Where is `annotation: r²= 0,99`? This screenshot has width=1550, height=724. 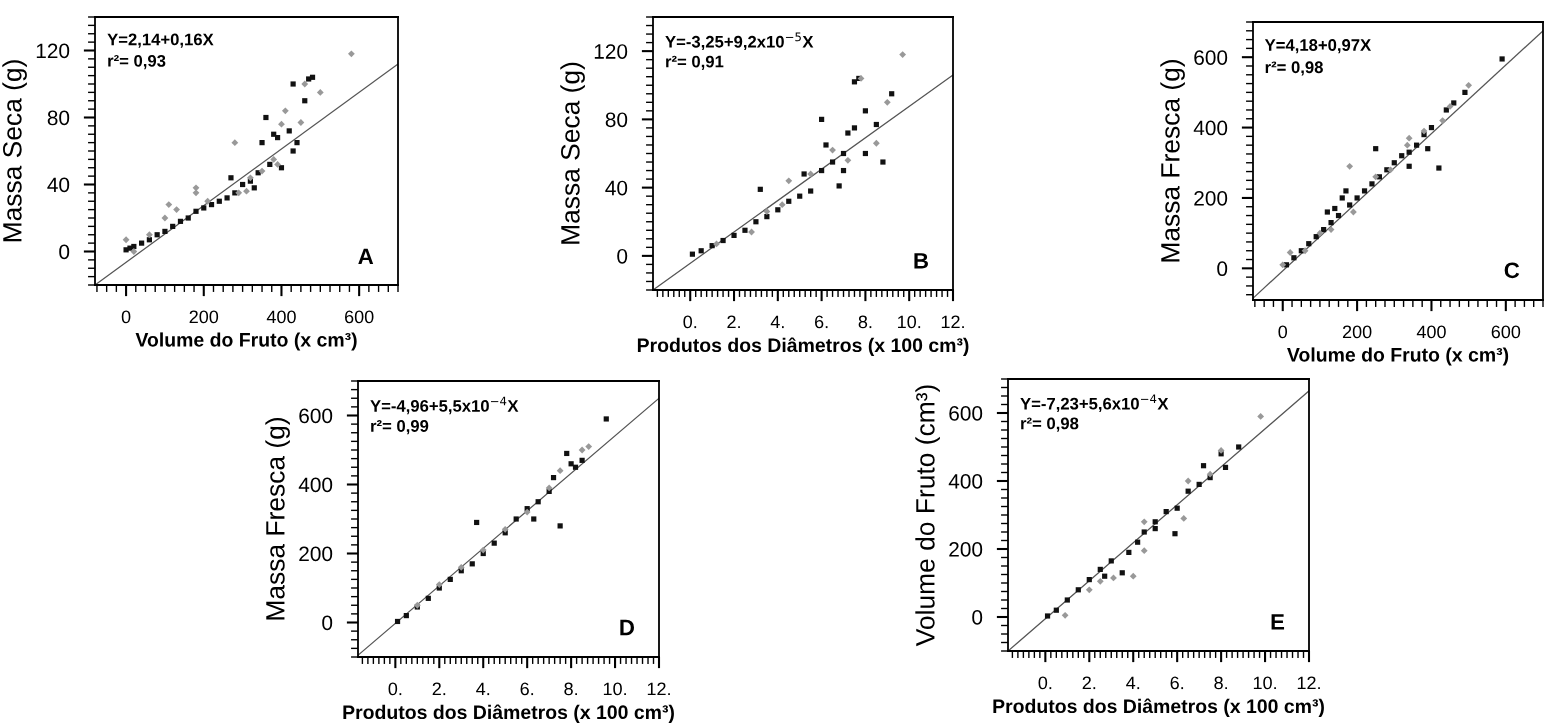 annotation: r²= 0,99 is located at coordinates (400, 427).